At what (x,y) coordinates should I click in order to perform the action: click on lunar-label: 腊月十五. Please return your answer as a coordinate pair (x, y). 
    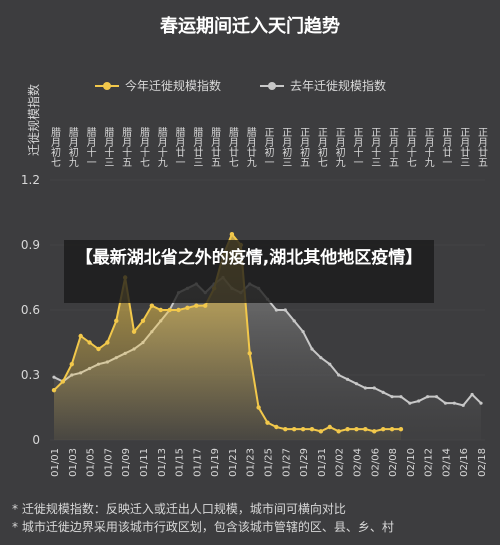
    Looking at the image, I should click on (126, 147).